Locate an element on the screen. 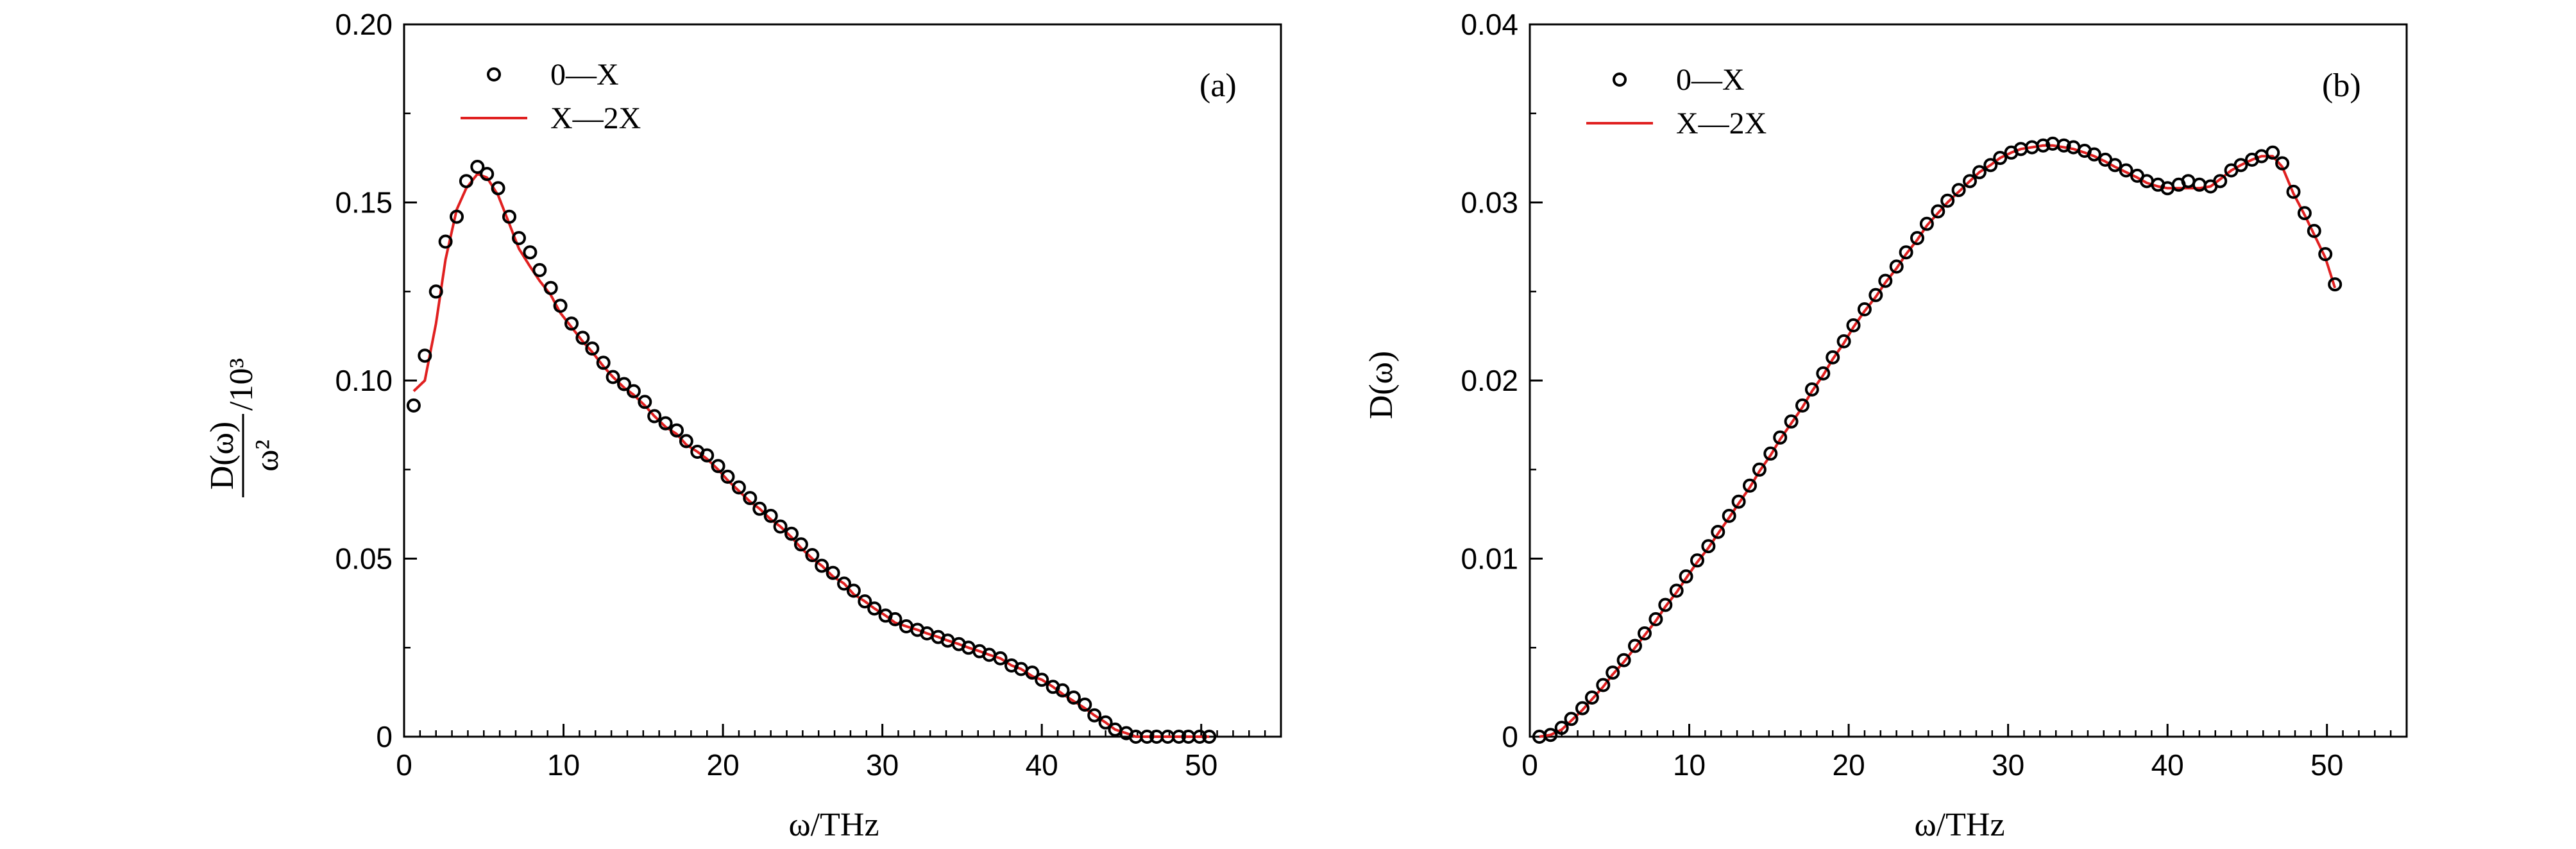  x-tick-label-b: 10 is located at coordinates (1689, 765).